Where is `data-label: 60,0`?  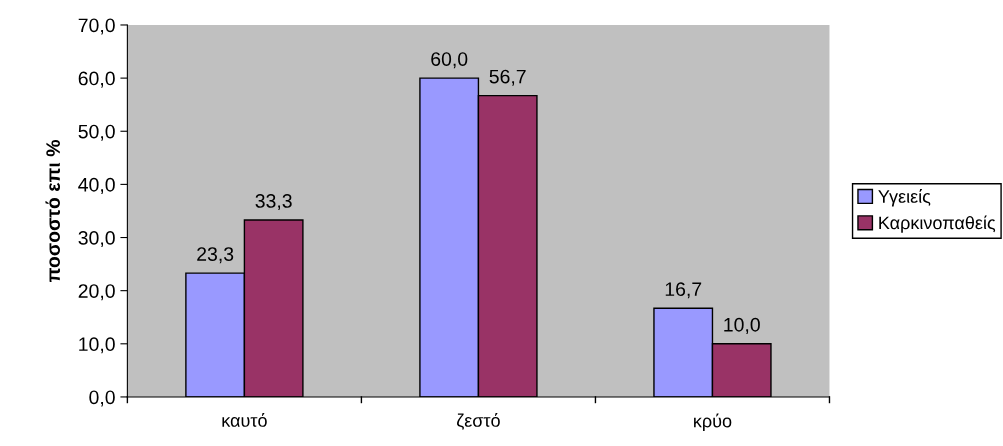
data-label: 60,0 is located at coordinates (449, 60).